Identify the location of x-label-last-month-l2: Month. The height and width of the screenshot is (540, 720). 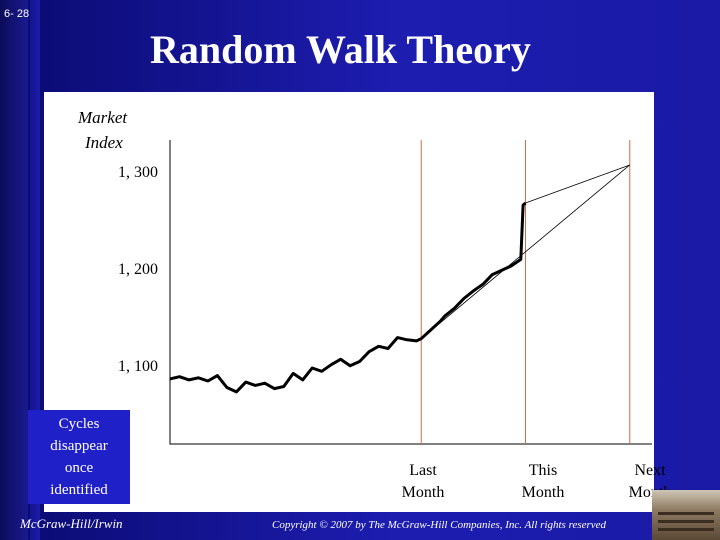
(423, 492).